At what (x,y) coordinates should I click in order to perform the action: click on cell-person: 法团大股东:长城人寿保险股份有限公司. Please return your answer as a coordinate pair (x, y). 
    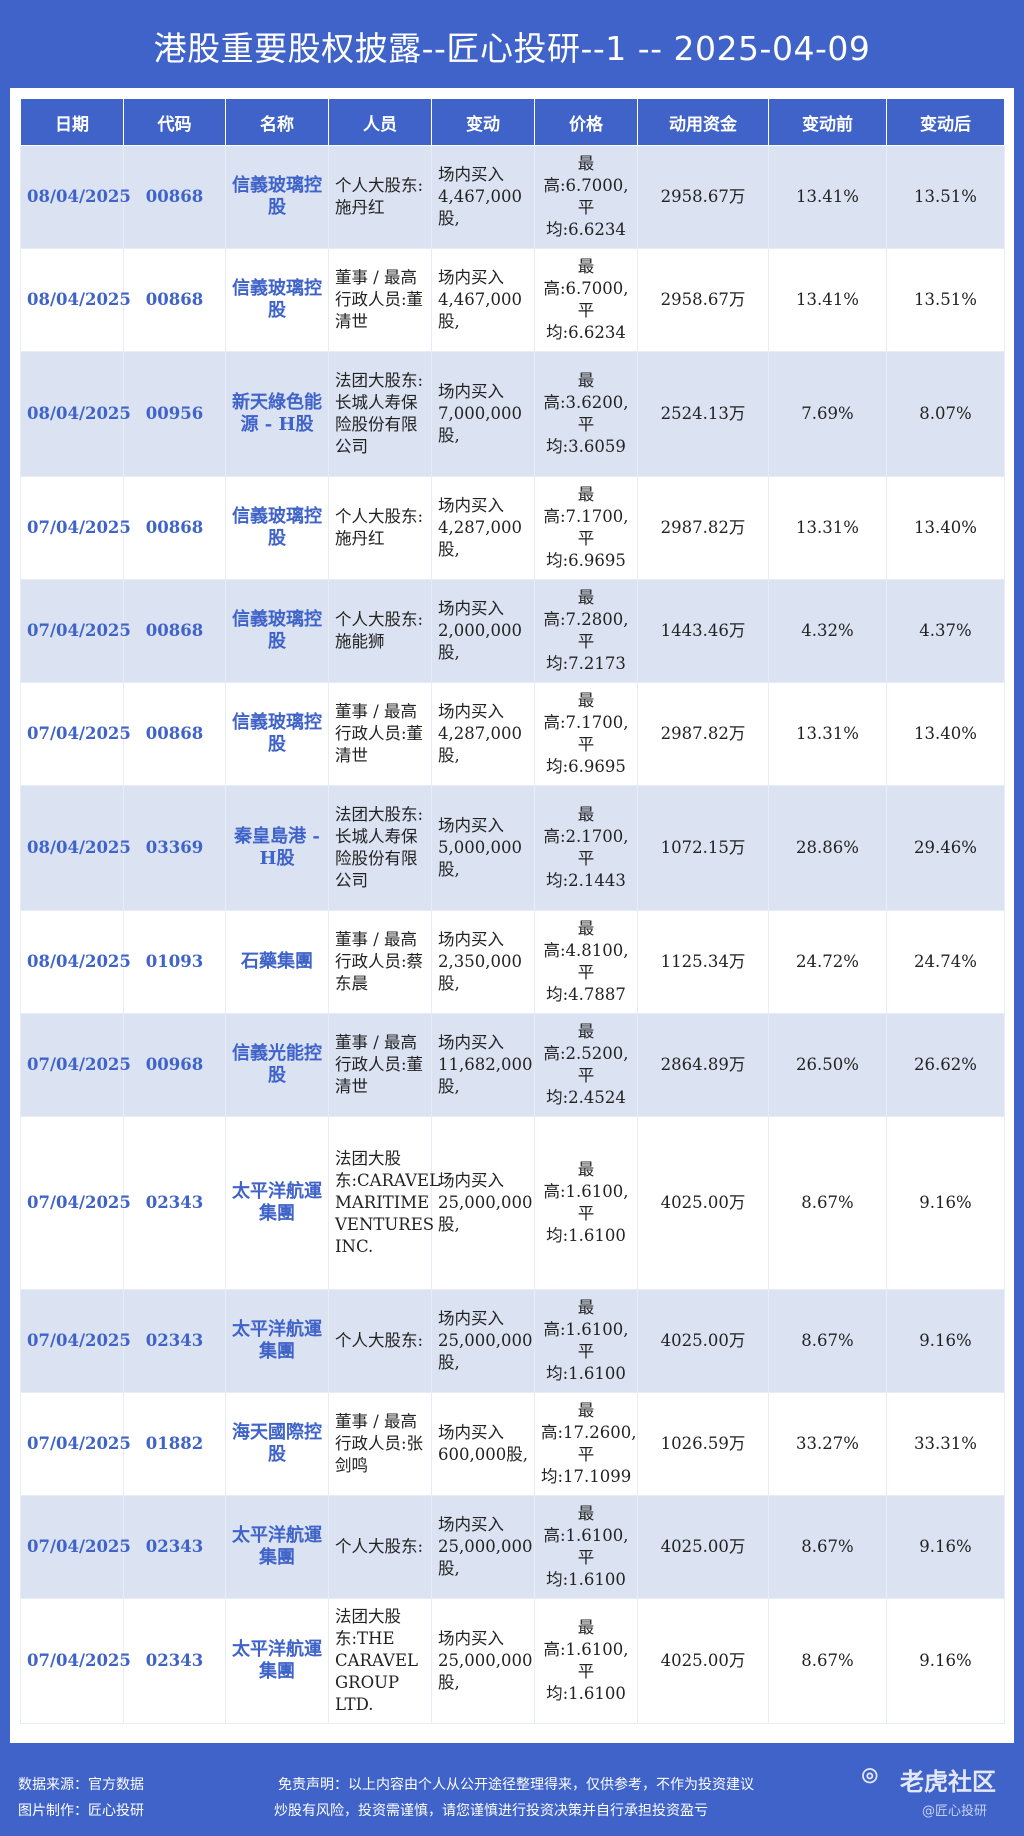
    Looking at the image, I should click on (380, 848).